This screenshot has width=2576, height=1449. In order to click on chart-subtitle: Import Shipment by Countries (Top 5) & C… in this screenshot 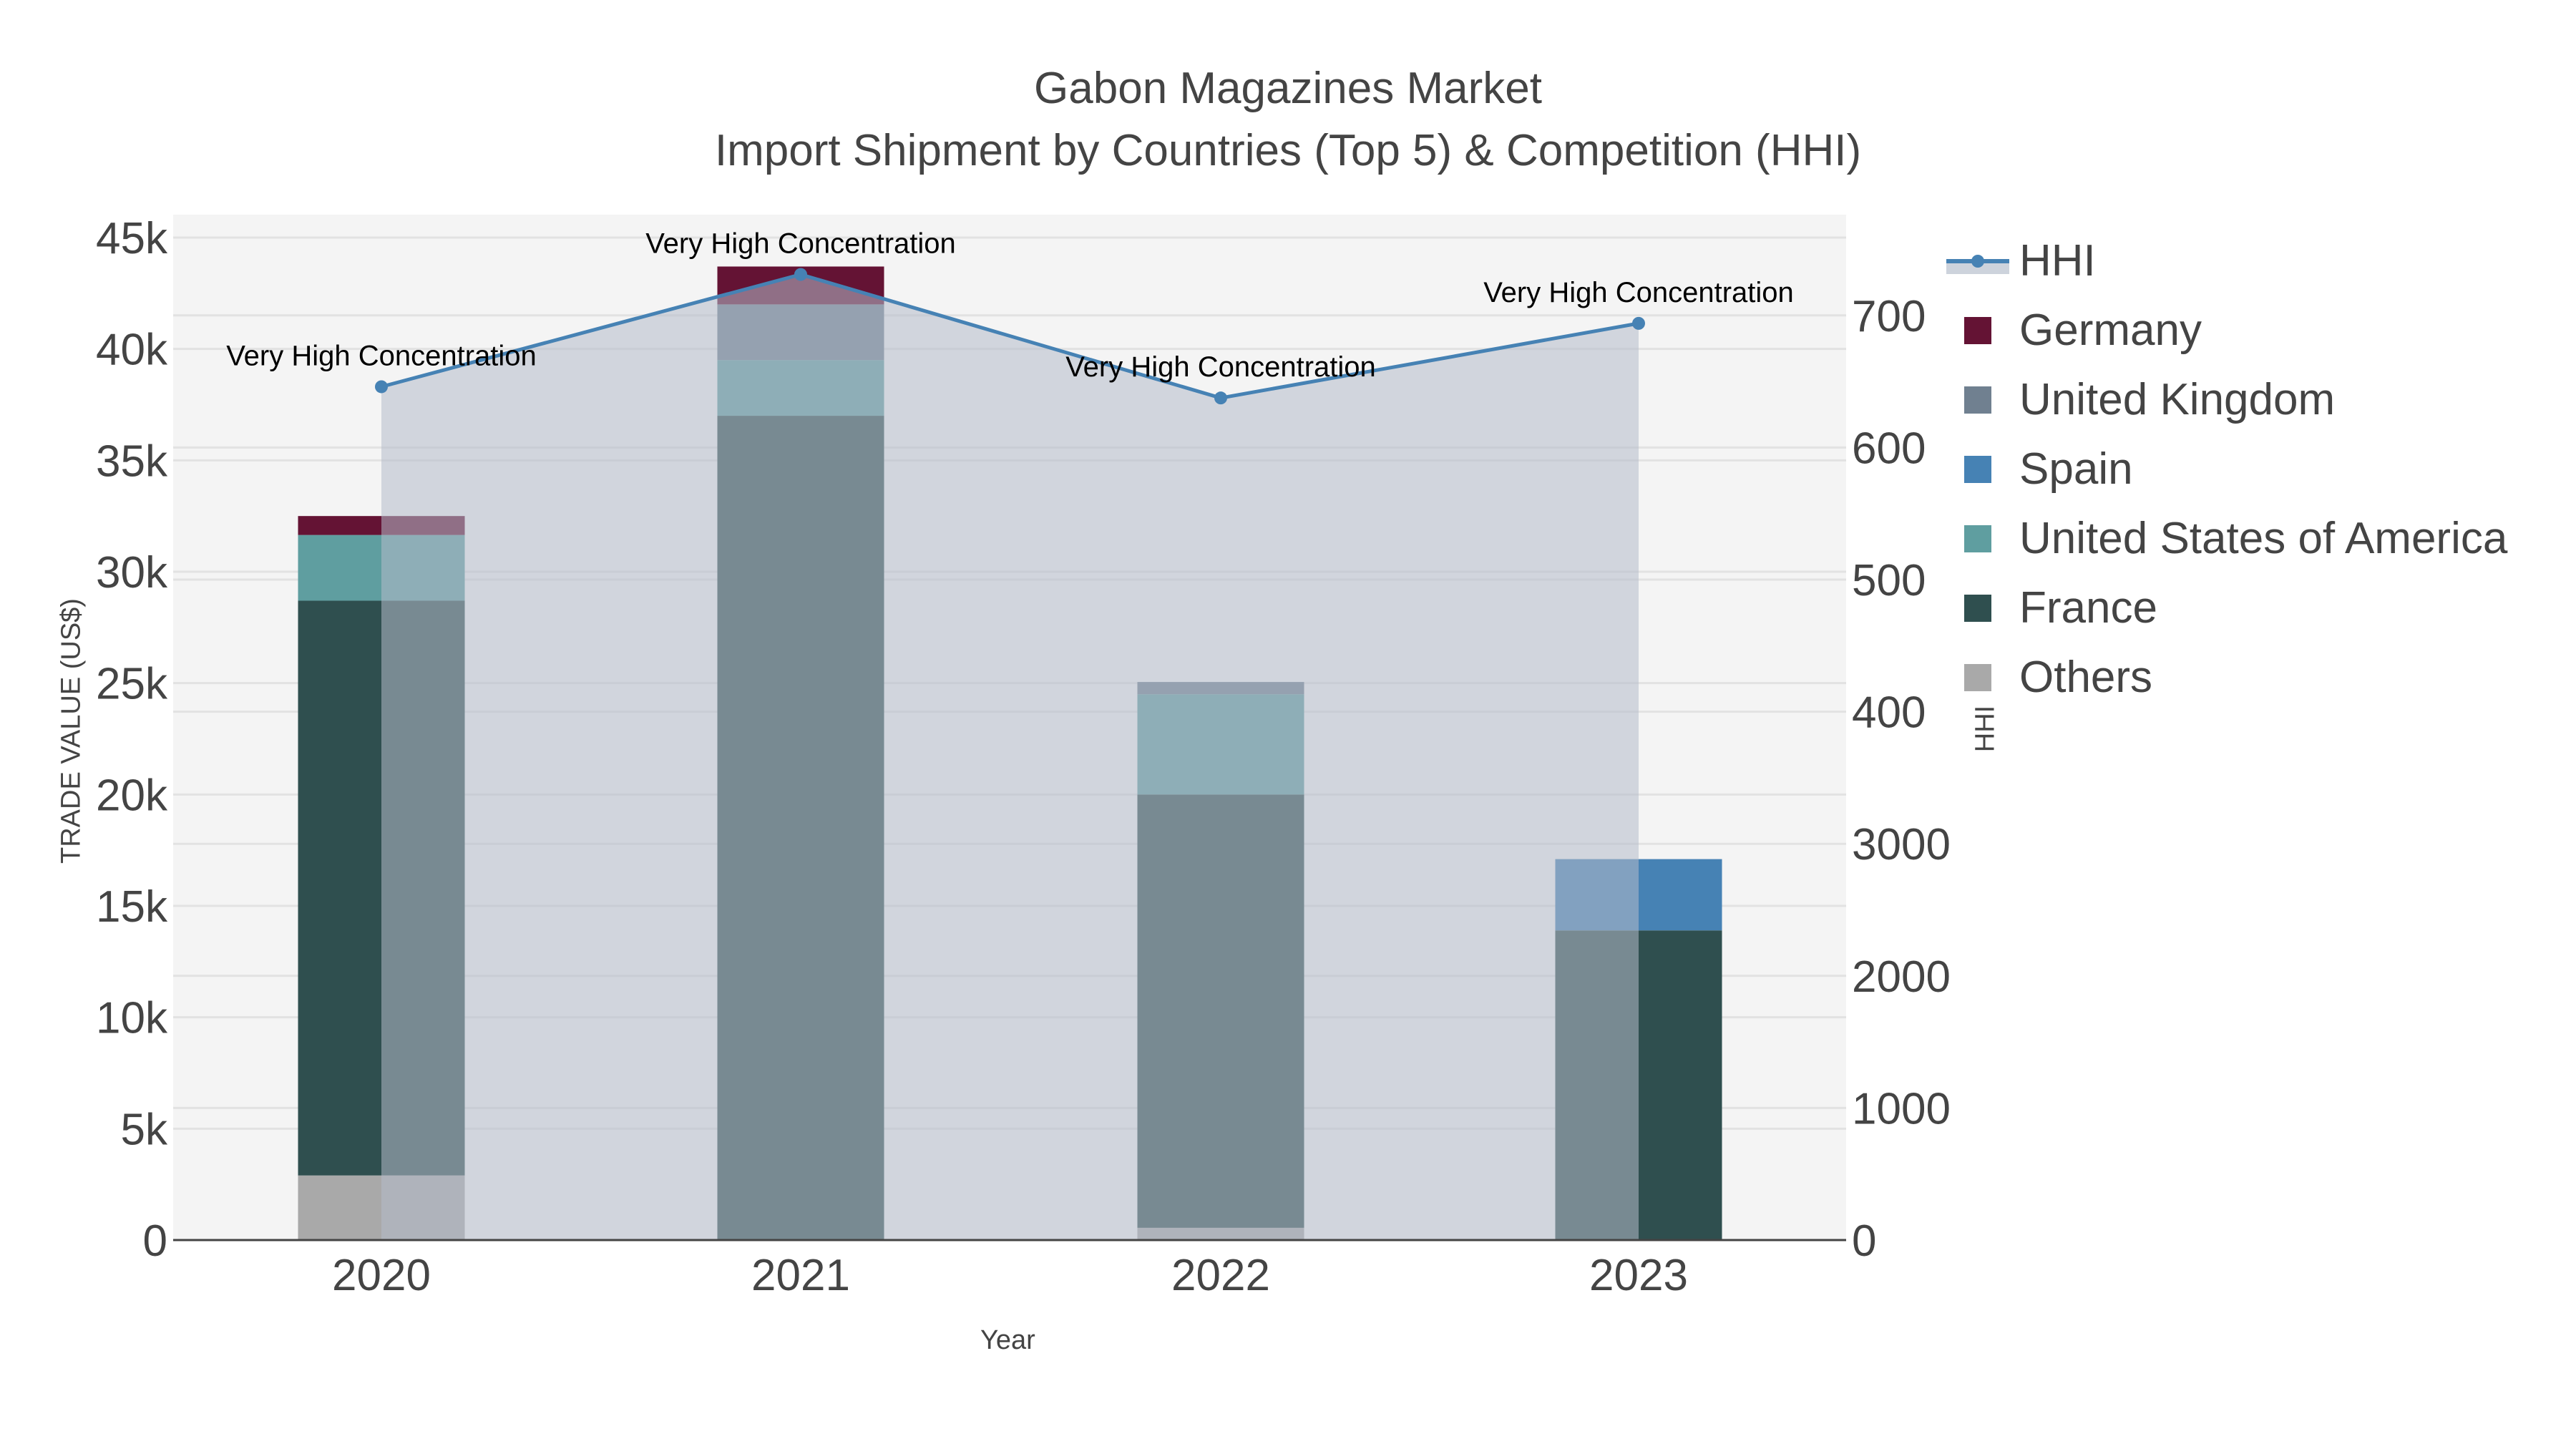, I will do `click(1288, 150)`.